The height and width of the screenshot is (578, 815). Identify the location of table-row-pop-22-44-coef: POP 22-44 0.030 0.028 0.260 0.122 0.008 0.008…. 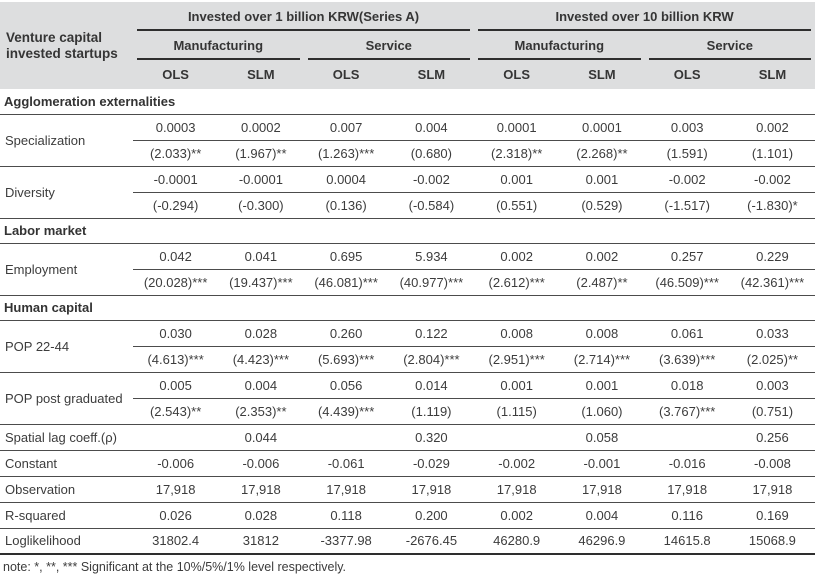
(407, 346).